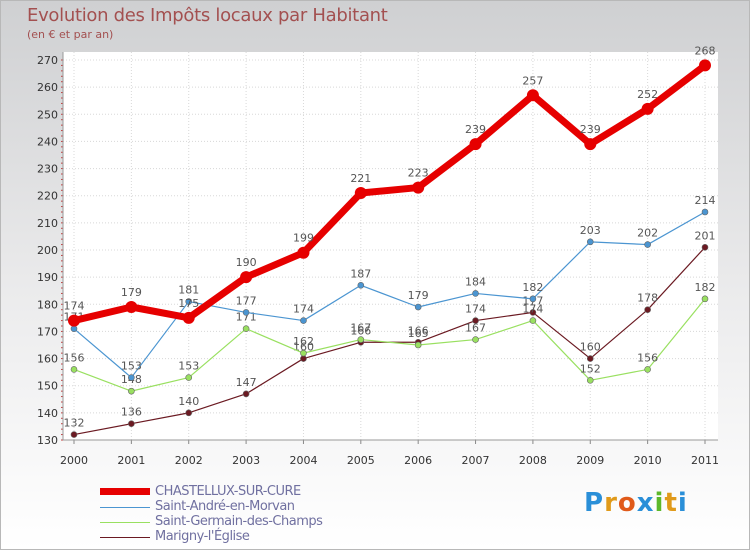 The width and height of the screenshot is (750, 550). What do you see at coordinates (47, 169) in the screenshot?
I see `y-tick-label: 230` at bounding box center [47, 169].